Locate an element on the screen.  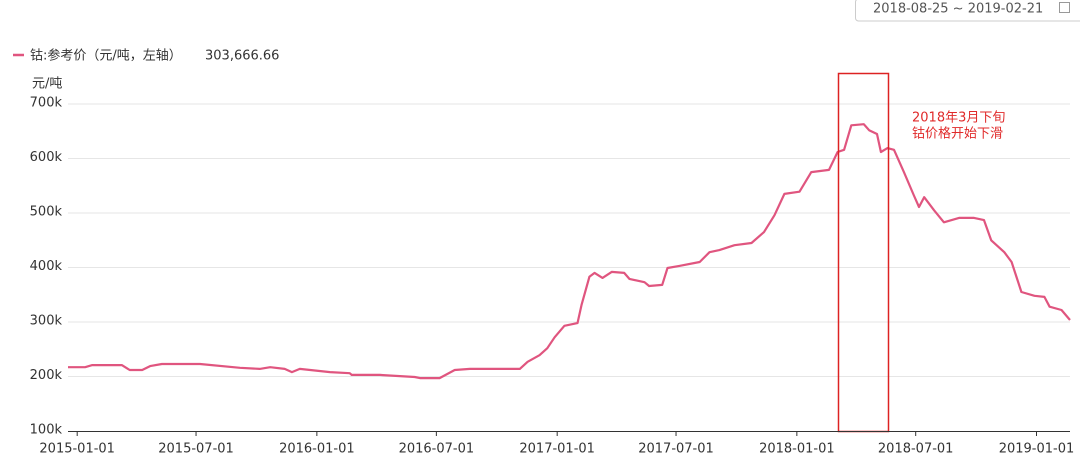
x-tick-label: 2019-01-01 is located at coordinates (1037, 449).